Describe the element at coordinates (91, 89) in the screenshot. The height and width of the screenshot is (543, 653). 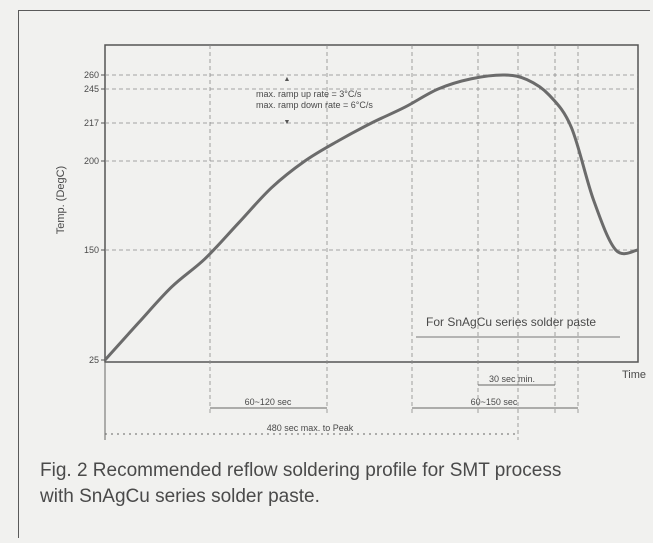
I see `y-tick-label-245: 245` at that location.